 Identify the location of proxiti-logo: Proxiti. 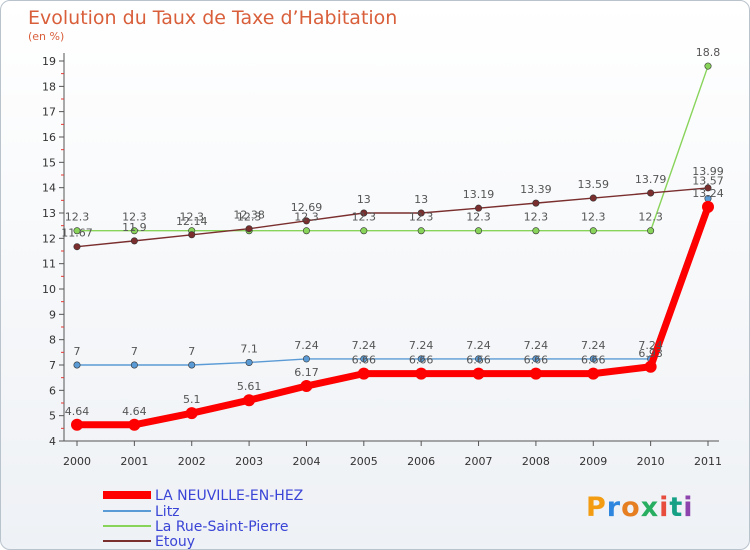
(640, 507).